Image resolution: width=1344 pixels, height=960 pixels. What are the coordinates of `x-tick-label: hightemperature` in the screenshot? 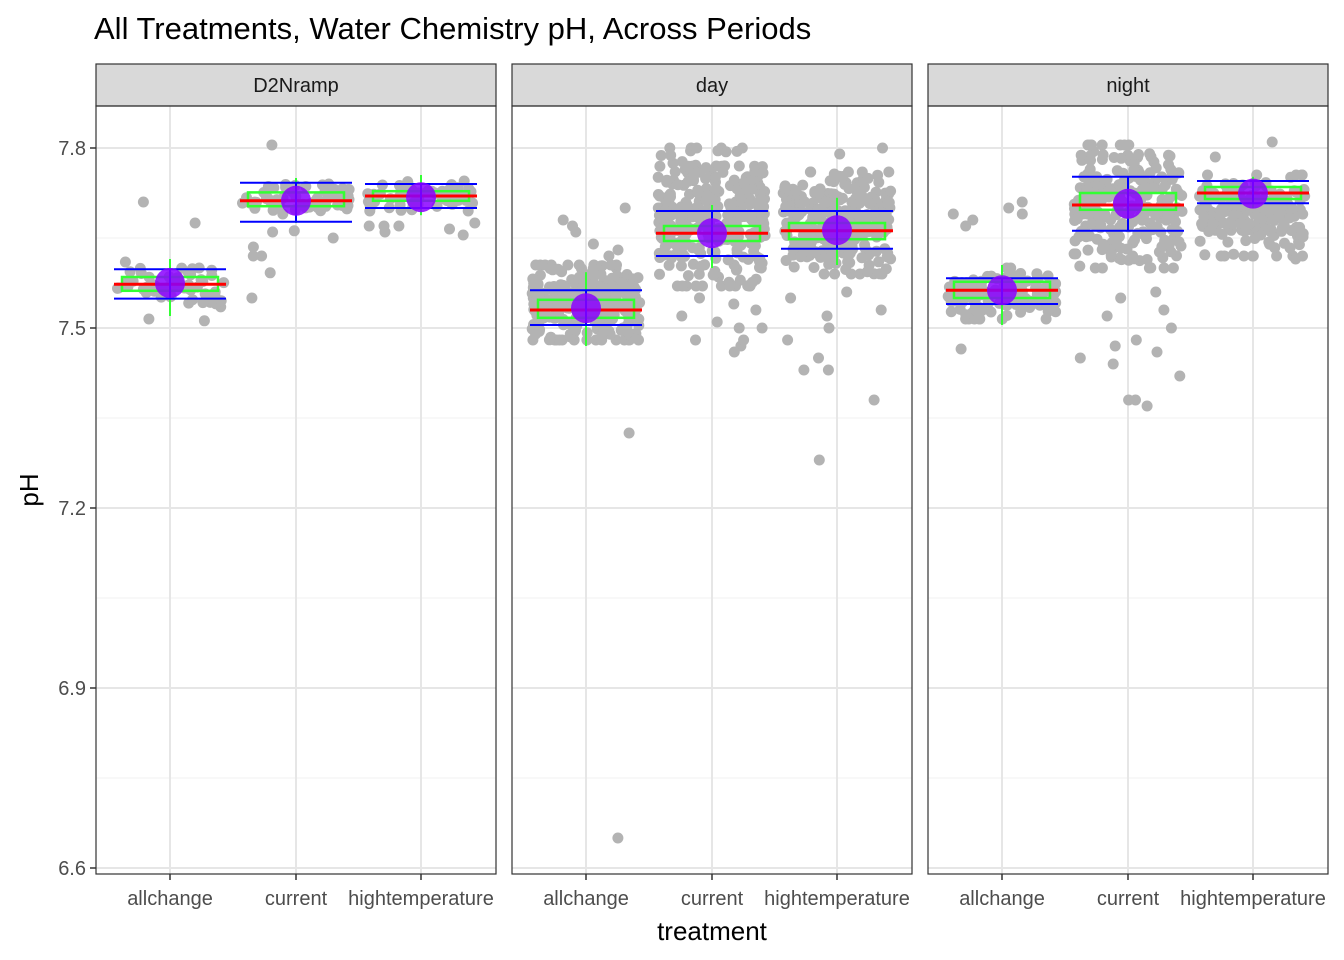 It's located at (1253, 899).